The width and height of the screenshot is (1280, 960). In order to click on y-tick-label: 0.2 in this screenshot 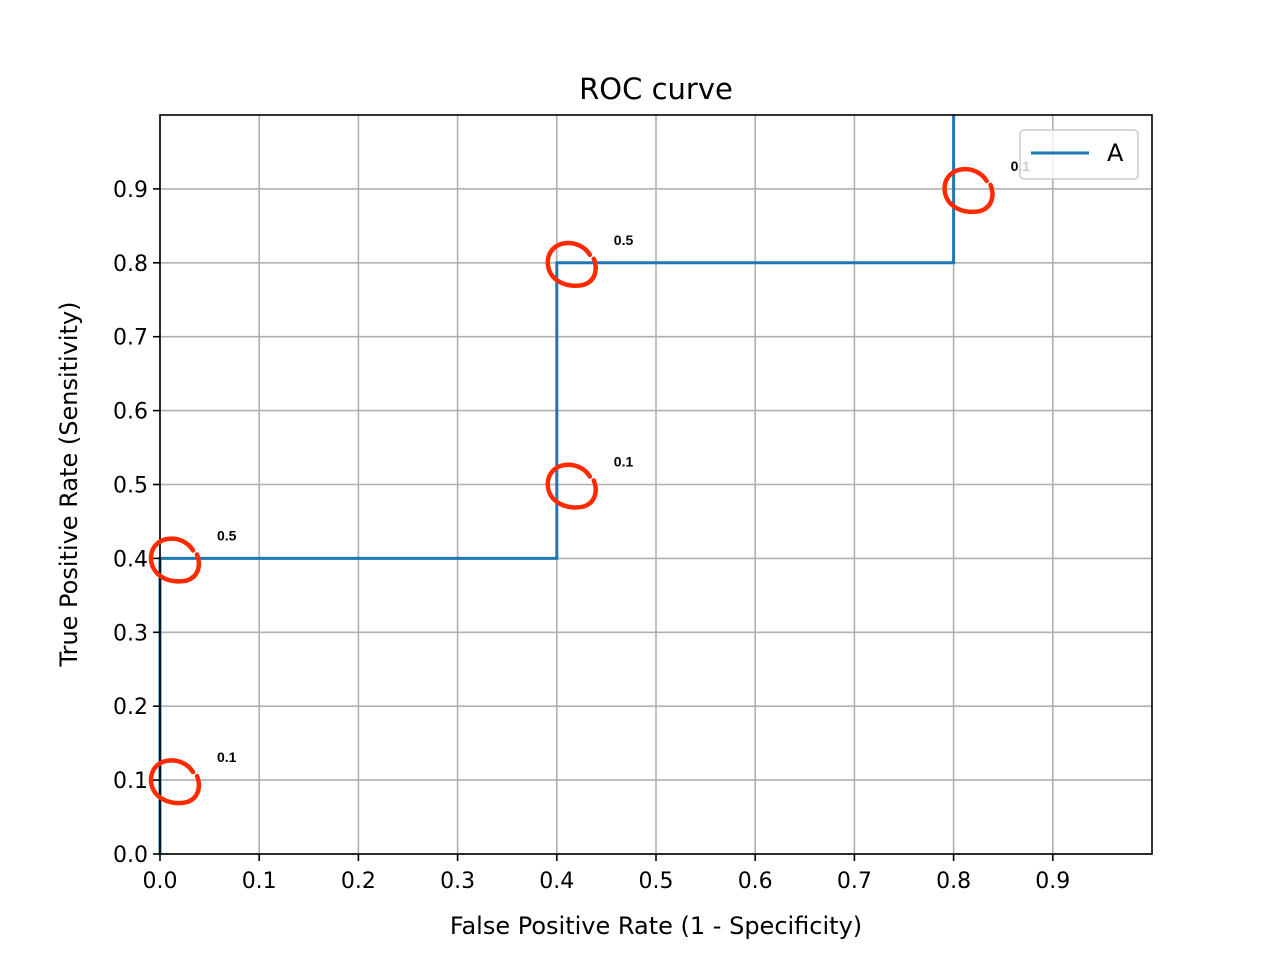, I will do `click(130, 707)`.